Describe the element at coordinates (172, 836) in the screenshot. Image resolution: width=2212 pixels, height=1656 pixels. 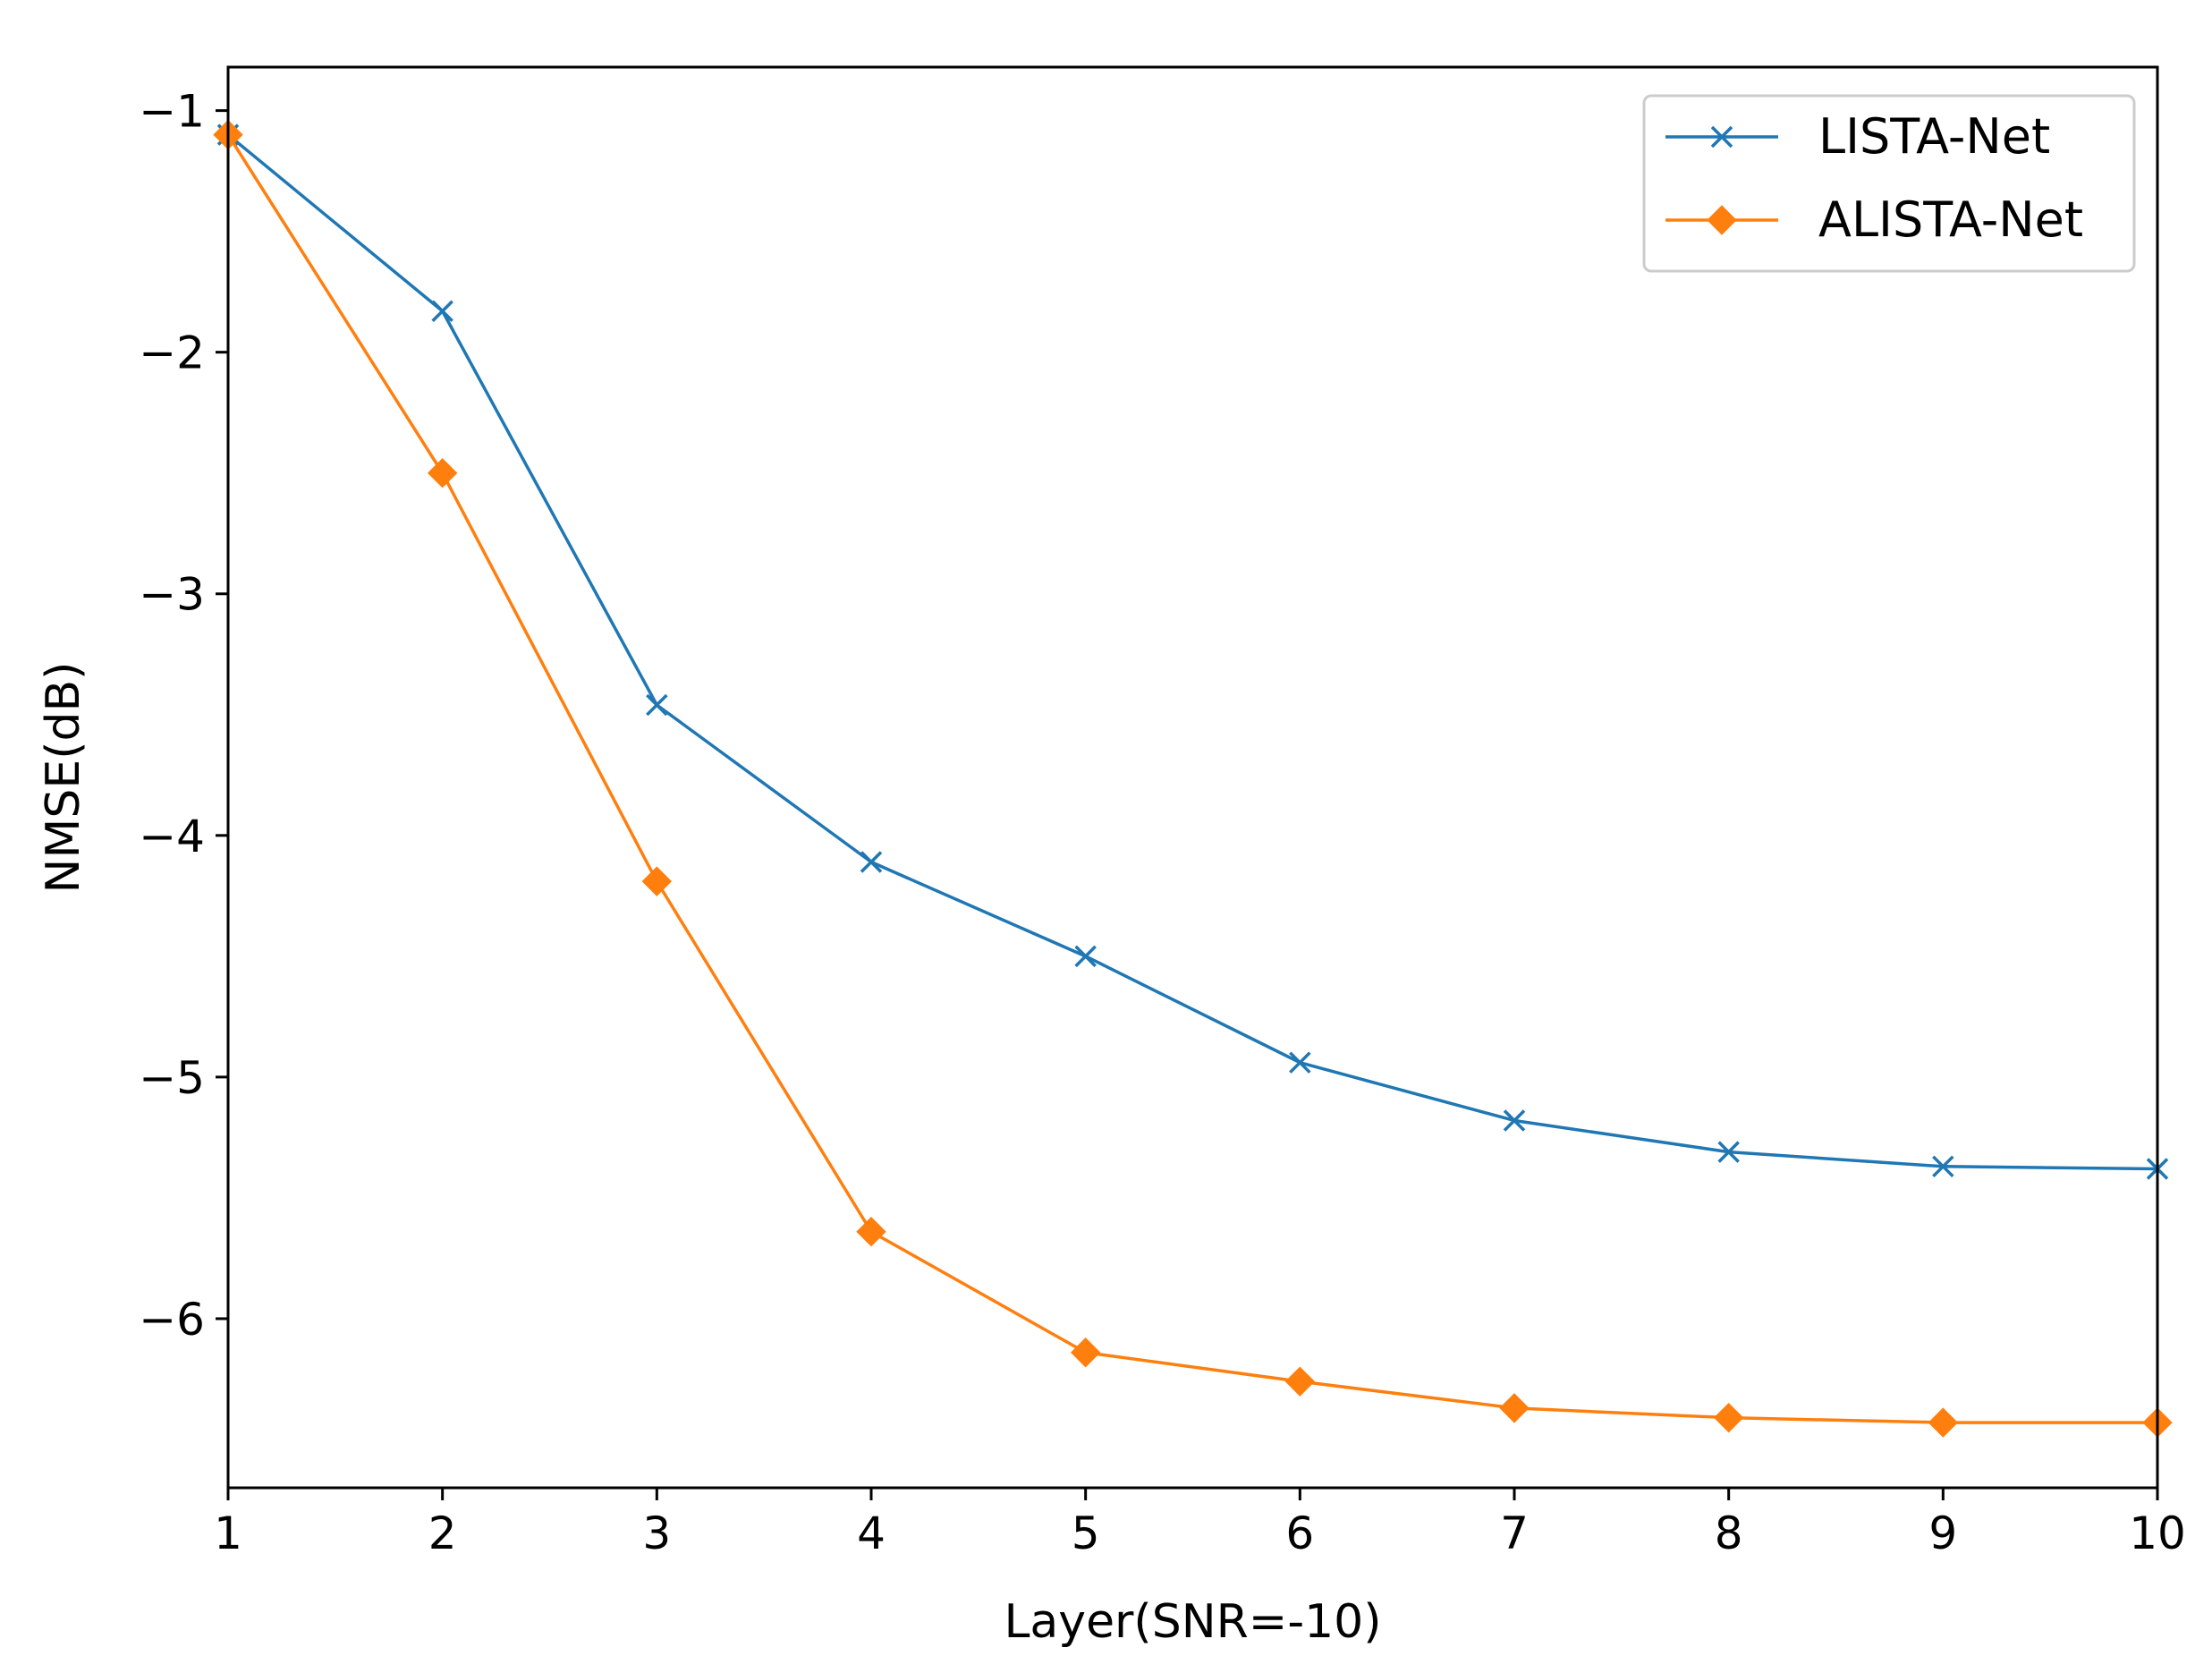
I see `y-tick-label: −4` at that location.